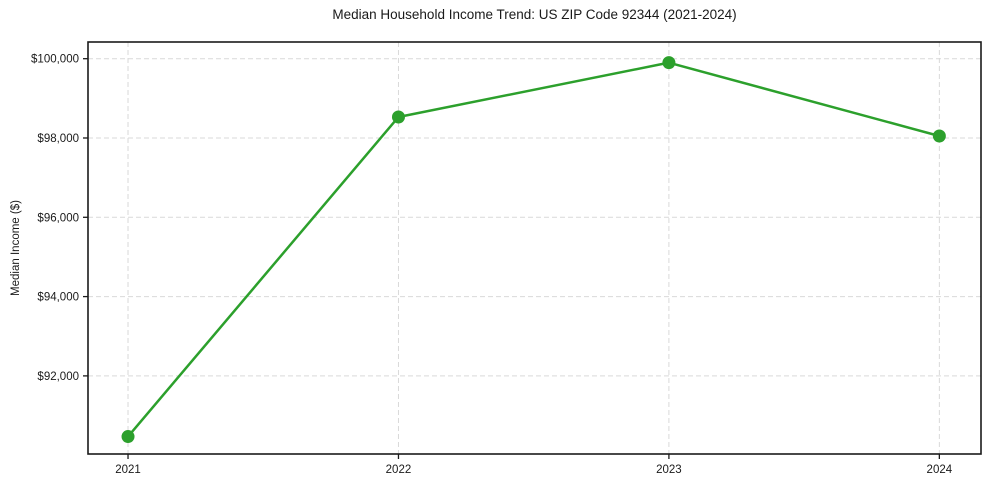  I want to click on x-tick-label: 2022, so click(399, 470).